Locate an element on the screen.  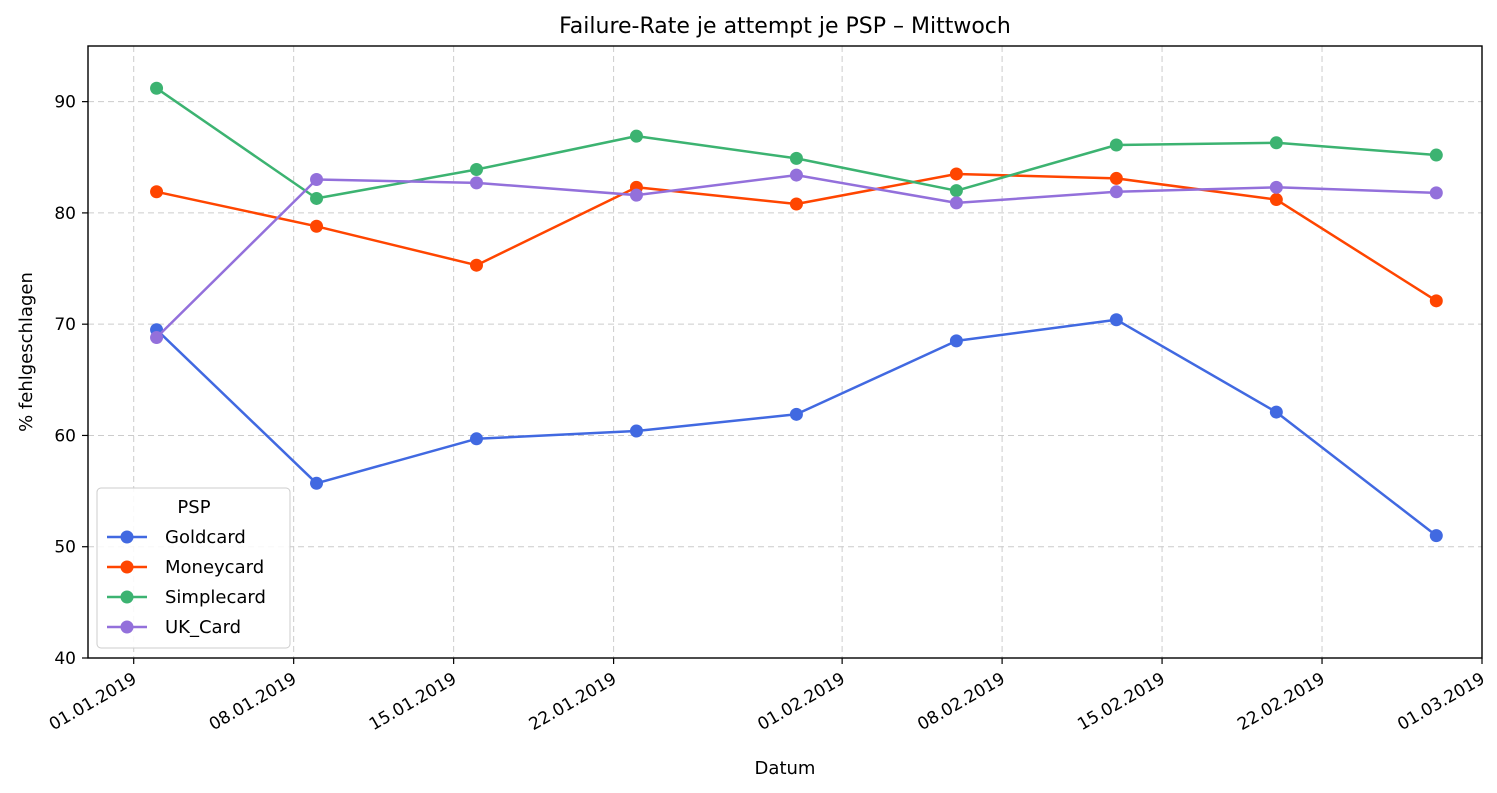
x-tick-label: 08.01.2019 is located at coordinates (253, 702).